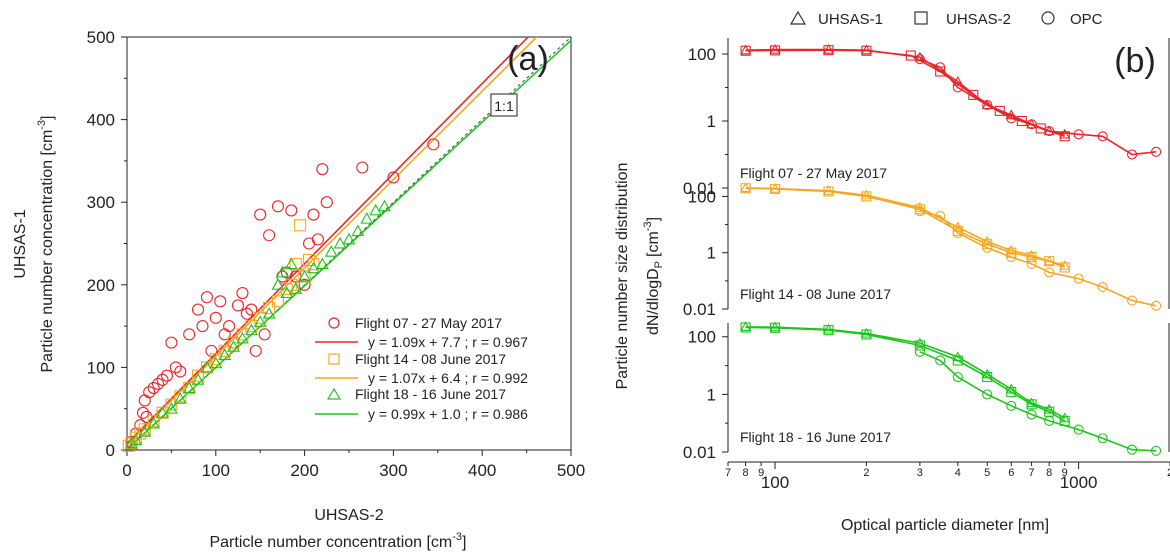 The height and width of the screenshot is (553, 1170). I want to click on panel-b-xtick-minor-label: 6, so click(1011, 473).